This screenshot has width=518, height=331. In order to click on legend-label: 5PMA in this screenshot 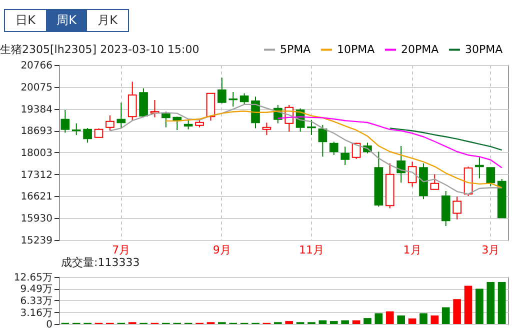, I will do `click(296, 49)`.